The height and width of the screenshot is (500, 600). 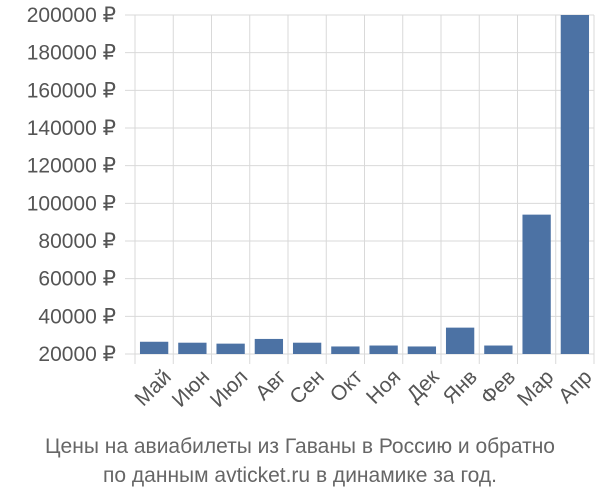 I want to click on chart-subtitle: по данным avticket.ru в динамике за год., so click(x=300, y=475).